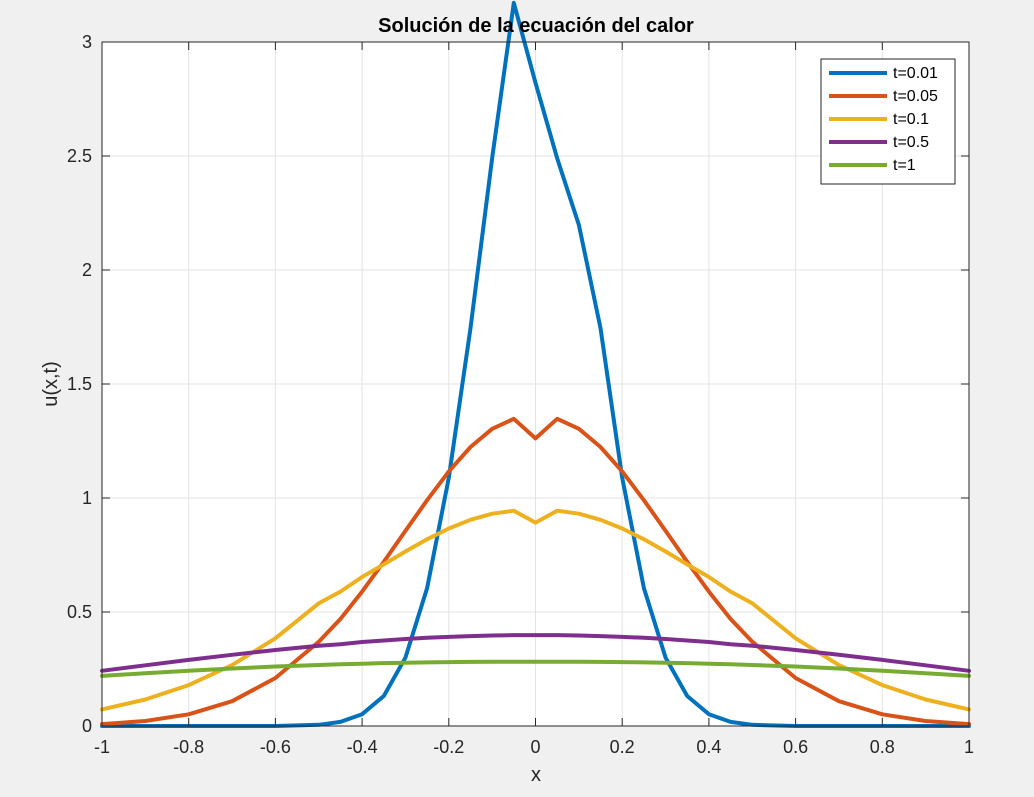 This screenshot has height=797, width=1034. What do you see at coordinates (915, 96) in the screenshot?
I see `legend-label: t=0.05` at bounding box center [915, 96].